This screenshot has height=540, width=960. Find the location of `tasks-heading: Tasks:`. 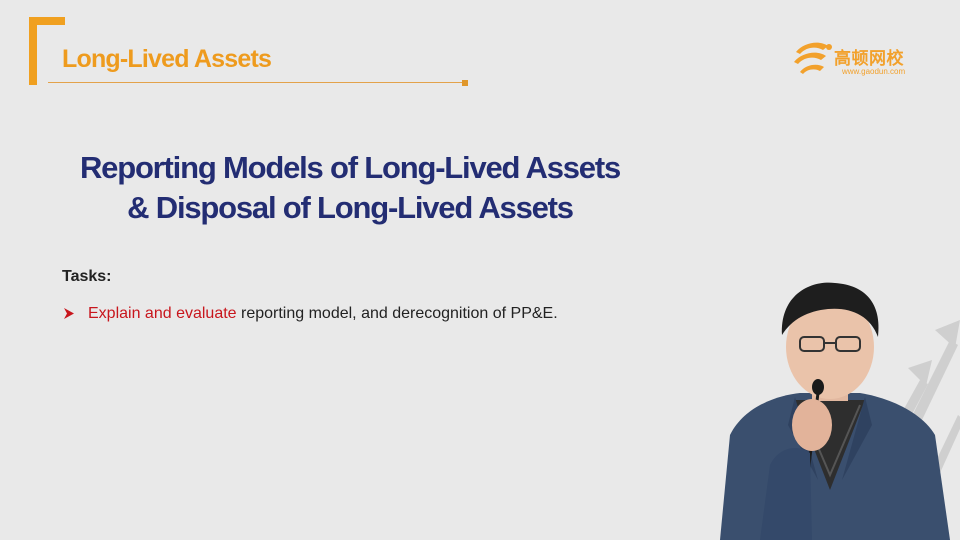

tasks-heading: Tasks: is located at coordinates (87, 276).